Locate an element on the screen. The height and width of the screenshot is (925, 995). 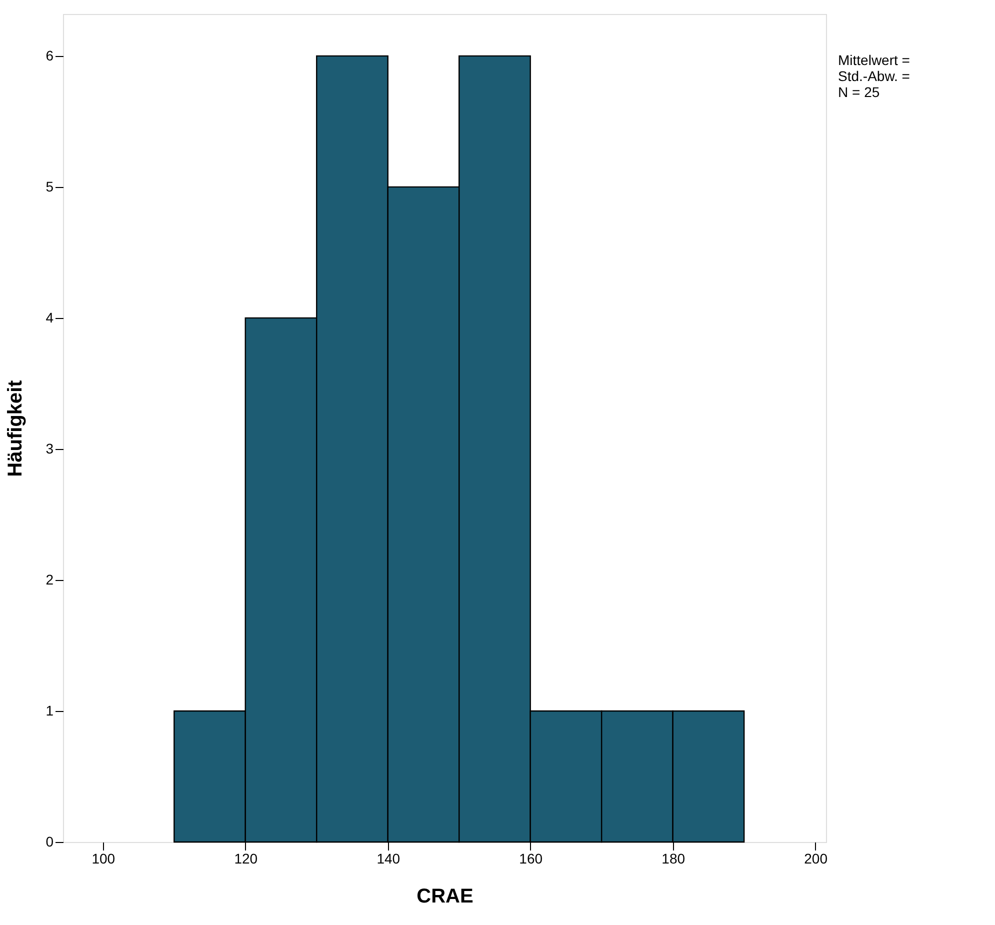
y-axis-title: Häufigkeit is located at coordinates (15, 428).